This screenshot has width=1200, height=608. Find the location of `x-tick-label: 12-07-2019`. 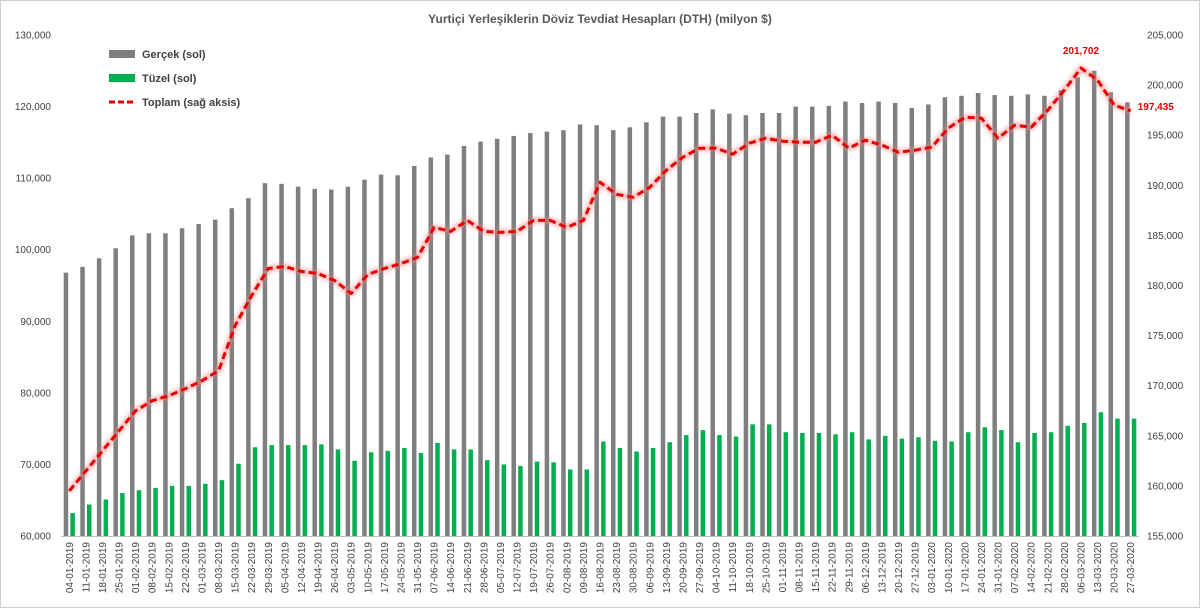

x-tick-label: 12-07-2019 is located at coordinates (518, 568).